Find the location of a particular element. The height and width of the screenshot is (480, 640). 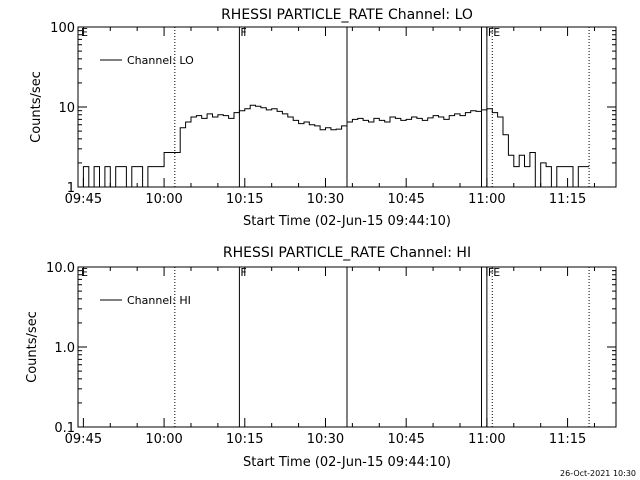

legend-label: Channel: LO is located at coordinates (160, 60).